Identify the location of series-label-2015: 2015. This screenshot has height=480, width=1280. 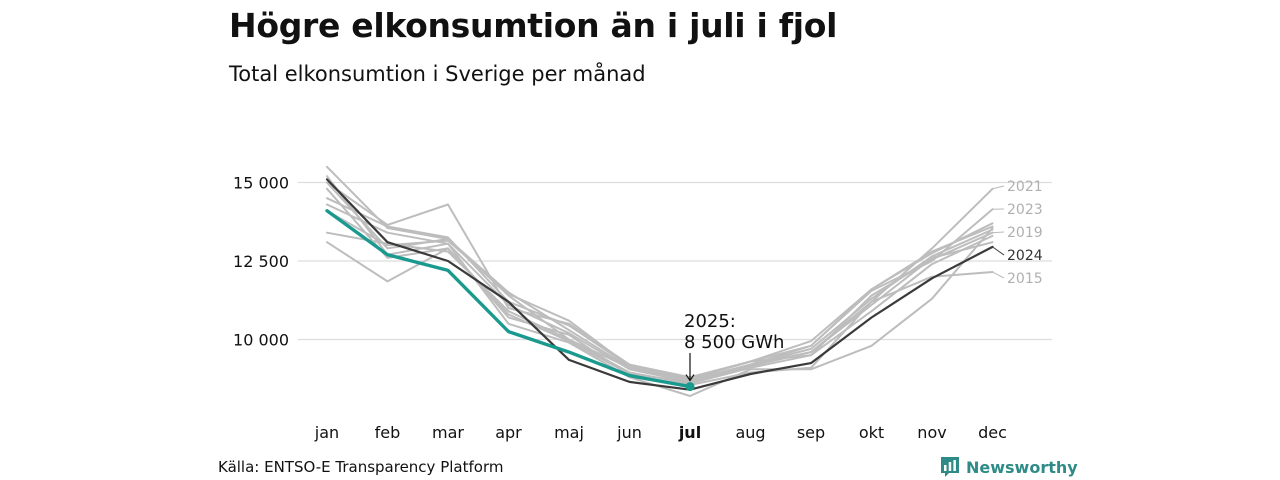
(1025, 279).